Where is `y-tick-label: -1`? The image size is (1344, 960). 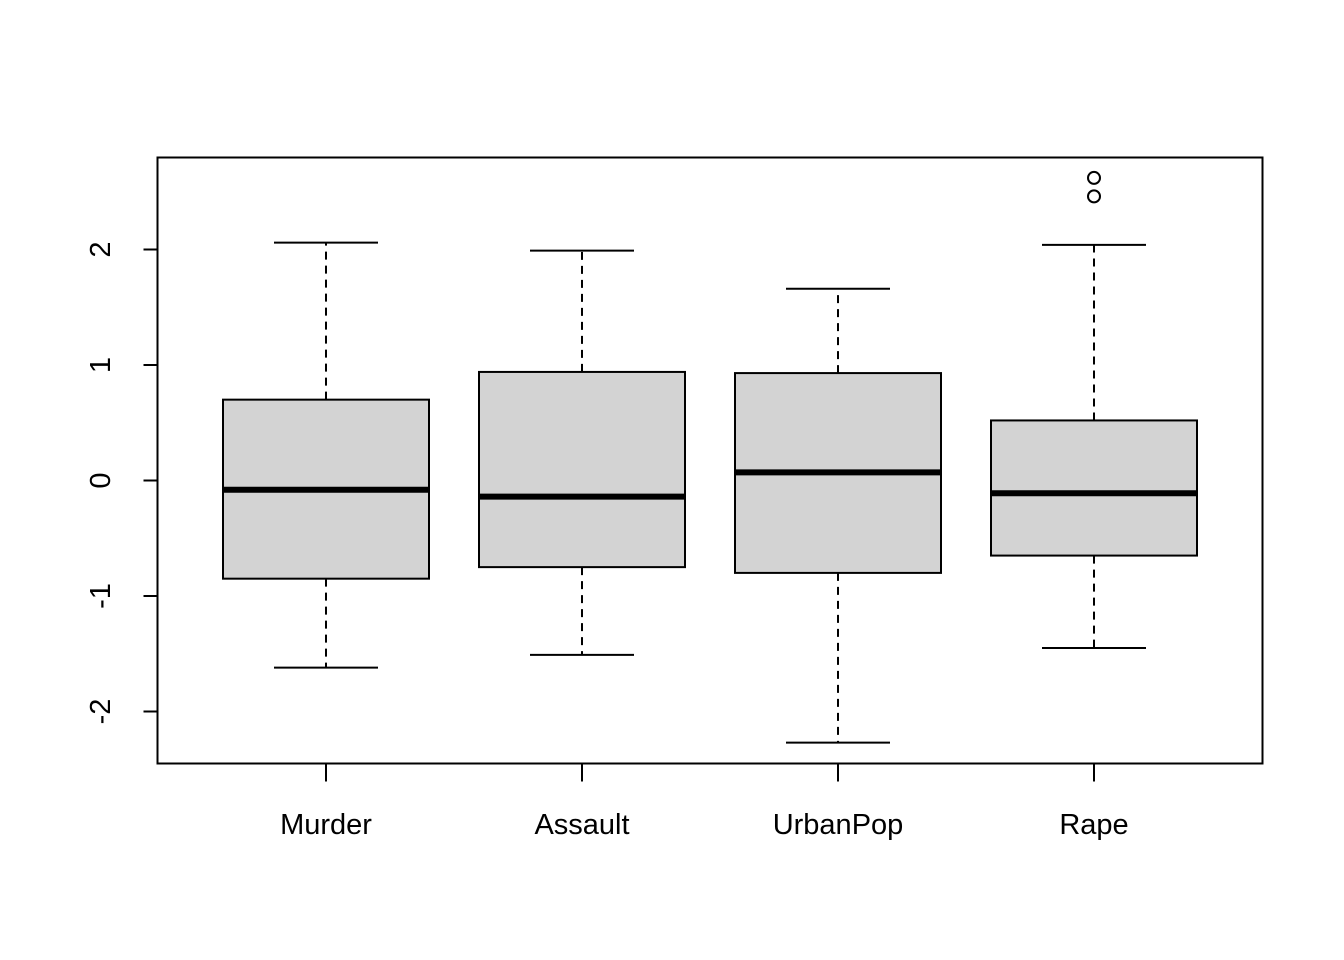 y-tick-label: -1 is located at coordinates (101, 596).